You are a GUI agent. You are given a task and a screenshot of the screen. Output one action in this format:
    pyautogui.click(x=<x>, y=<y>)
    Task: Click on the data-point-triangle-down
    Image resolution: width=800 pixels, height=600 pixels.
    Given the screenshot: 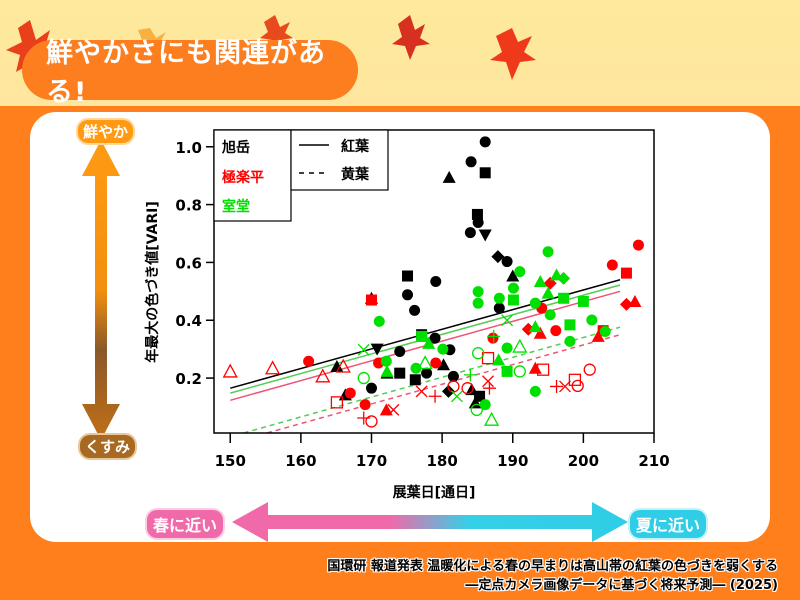 What is the action you would take?
    pyautogui.click(x=485, y=235)
    